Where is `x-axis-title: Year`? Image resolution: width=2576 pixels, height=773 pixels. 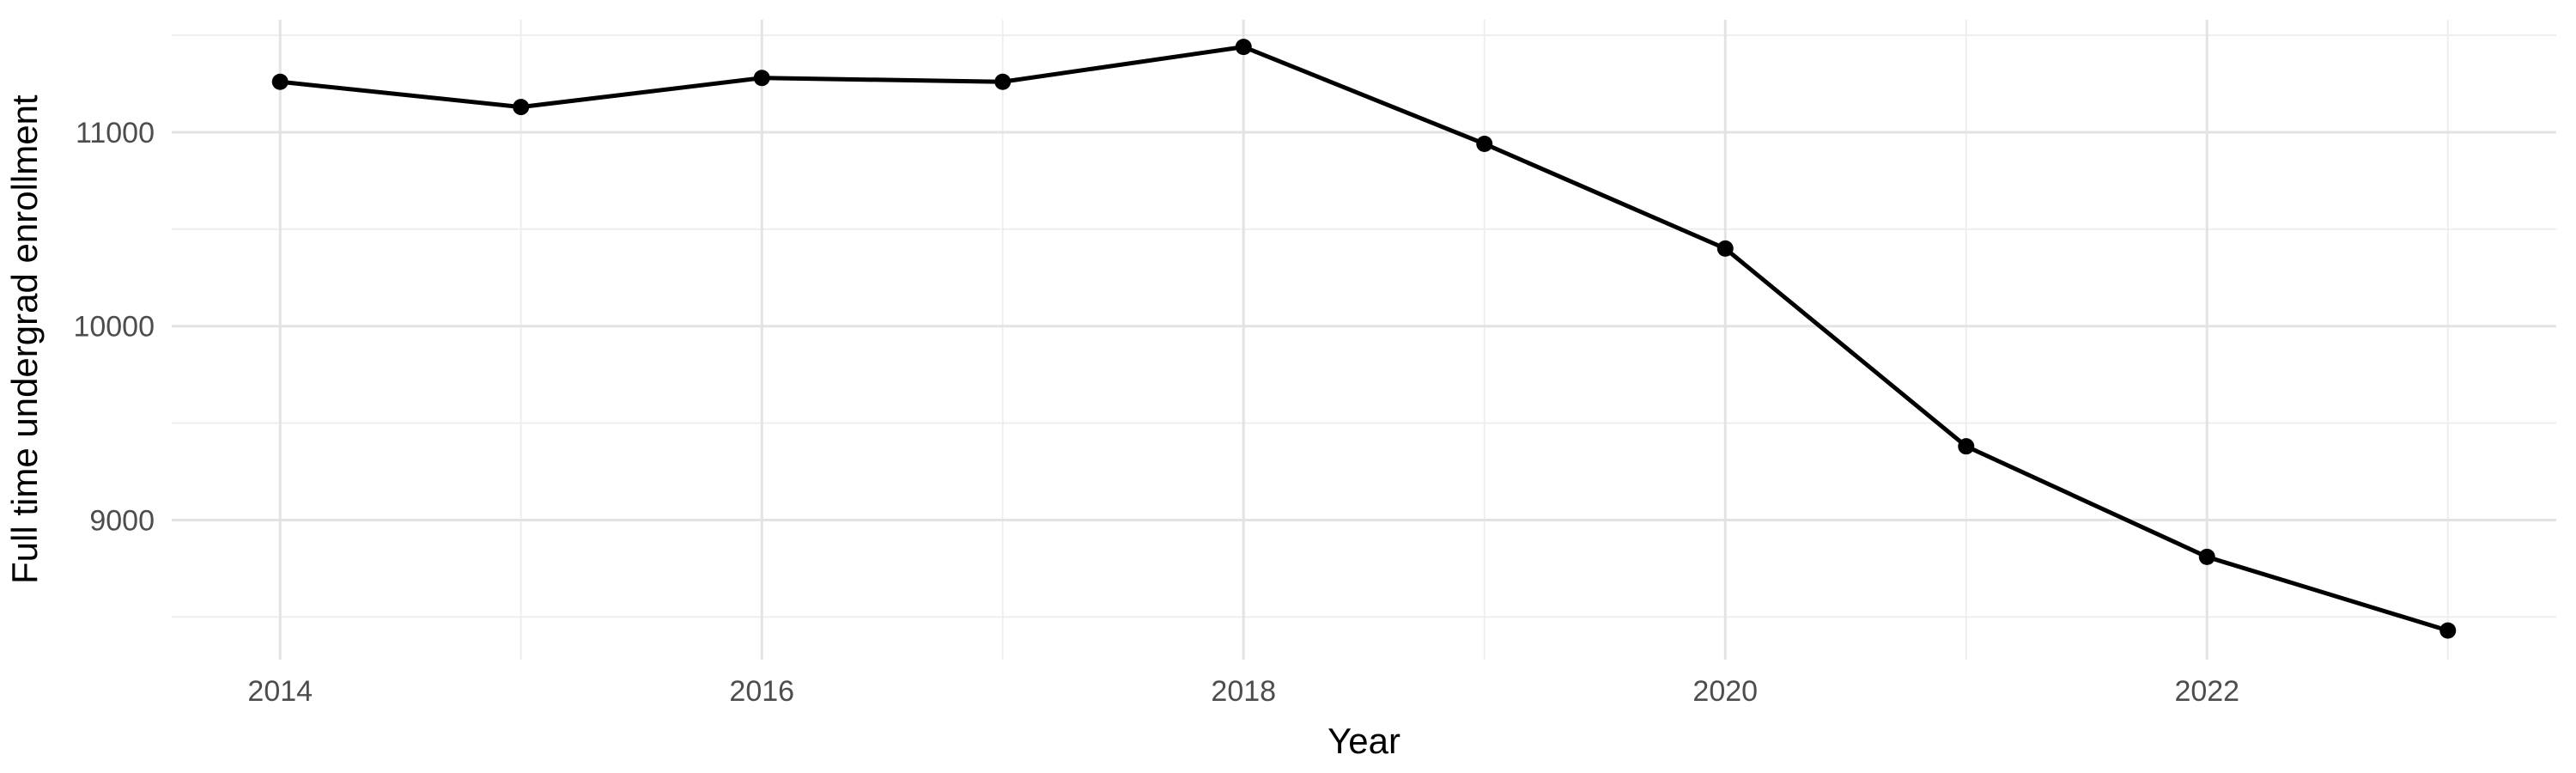
x-axis-title: Year is located at coordinates (1363, 741).